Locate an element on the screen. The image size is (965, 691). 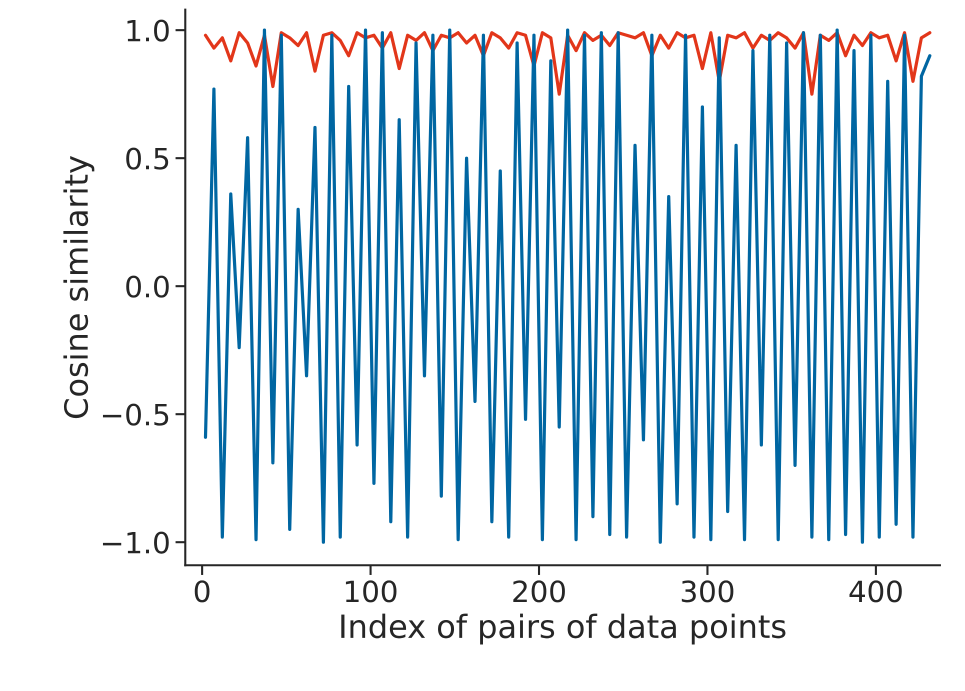
x-axis-title: Index of pairs of data points is located at coordinates (563, 629).